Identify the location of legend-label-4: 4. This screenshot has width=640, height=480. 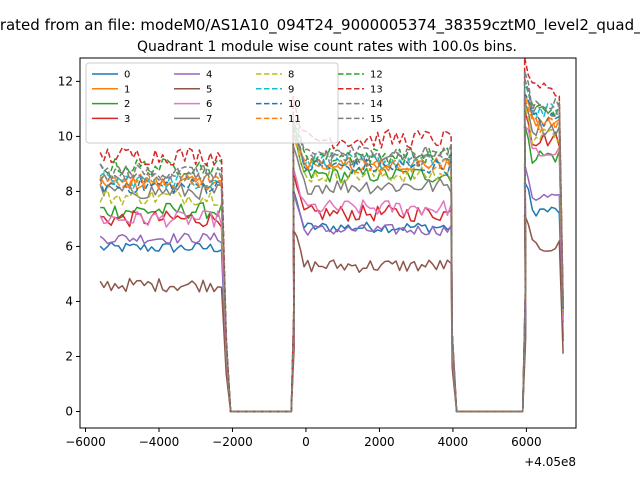
(209, 75).